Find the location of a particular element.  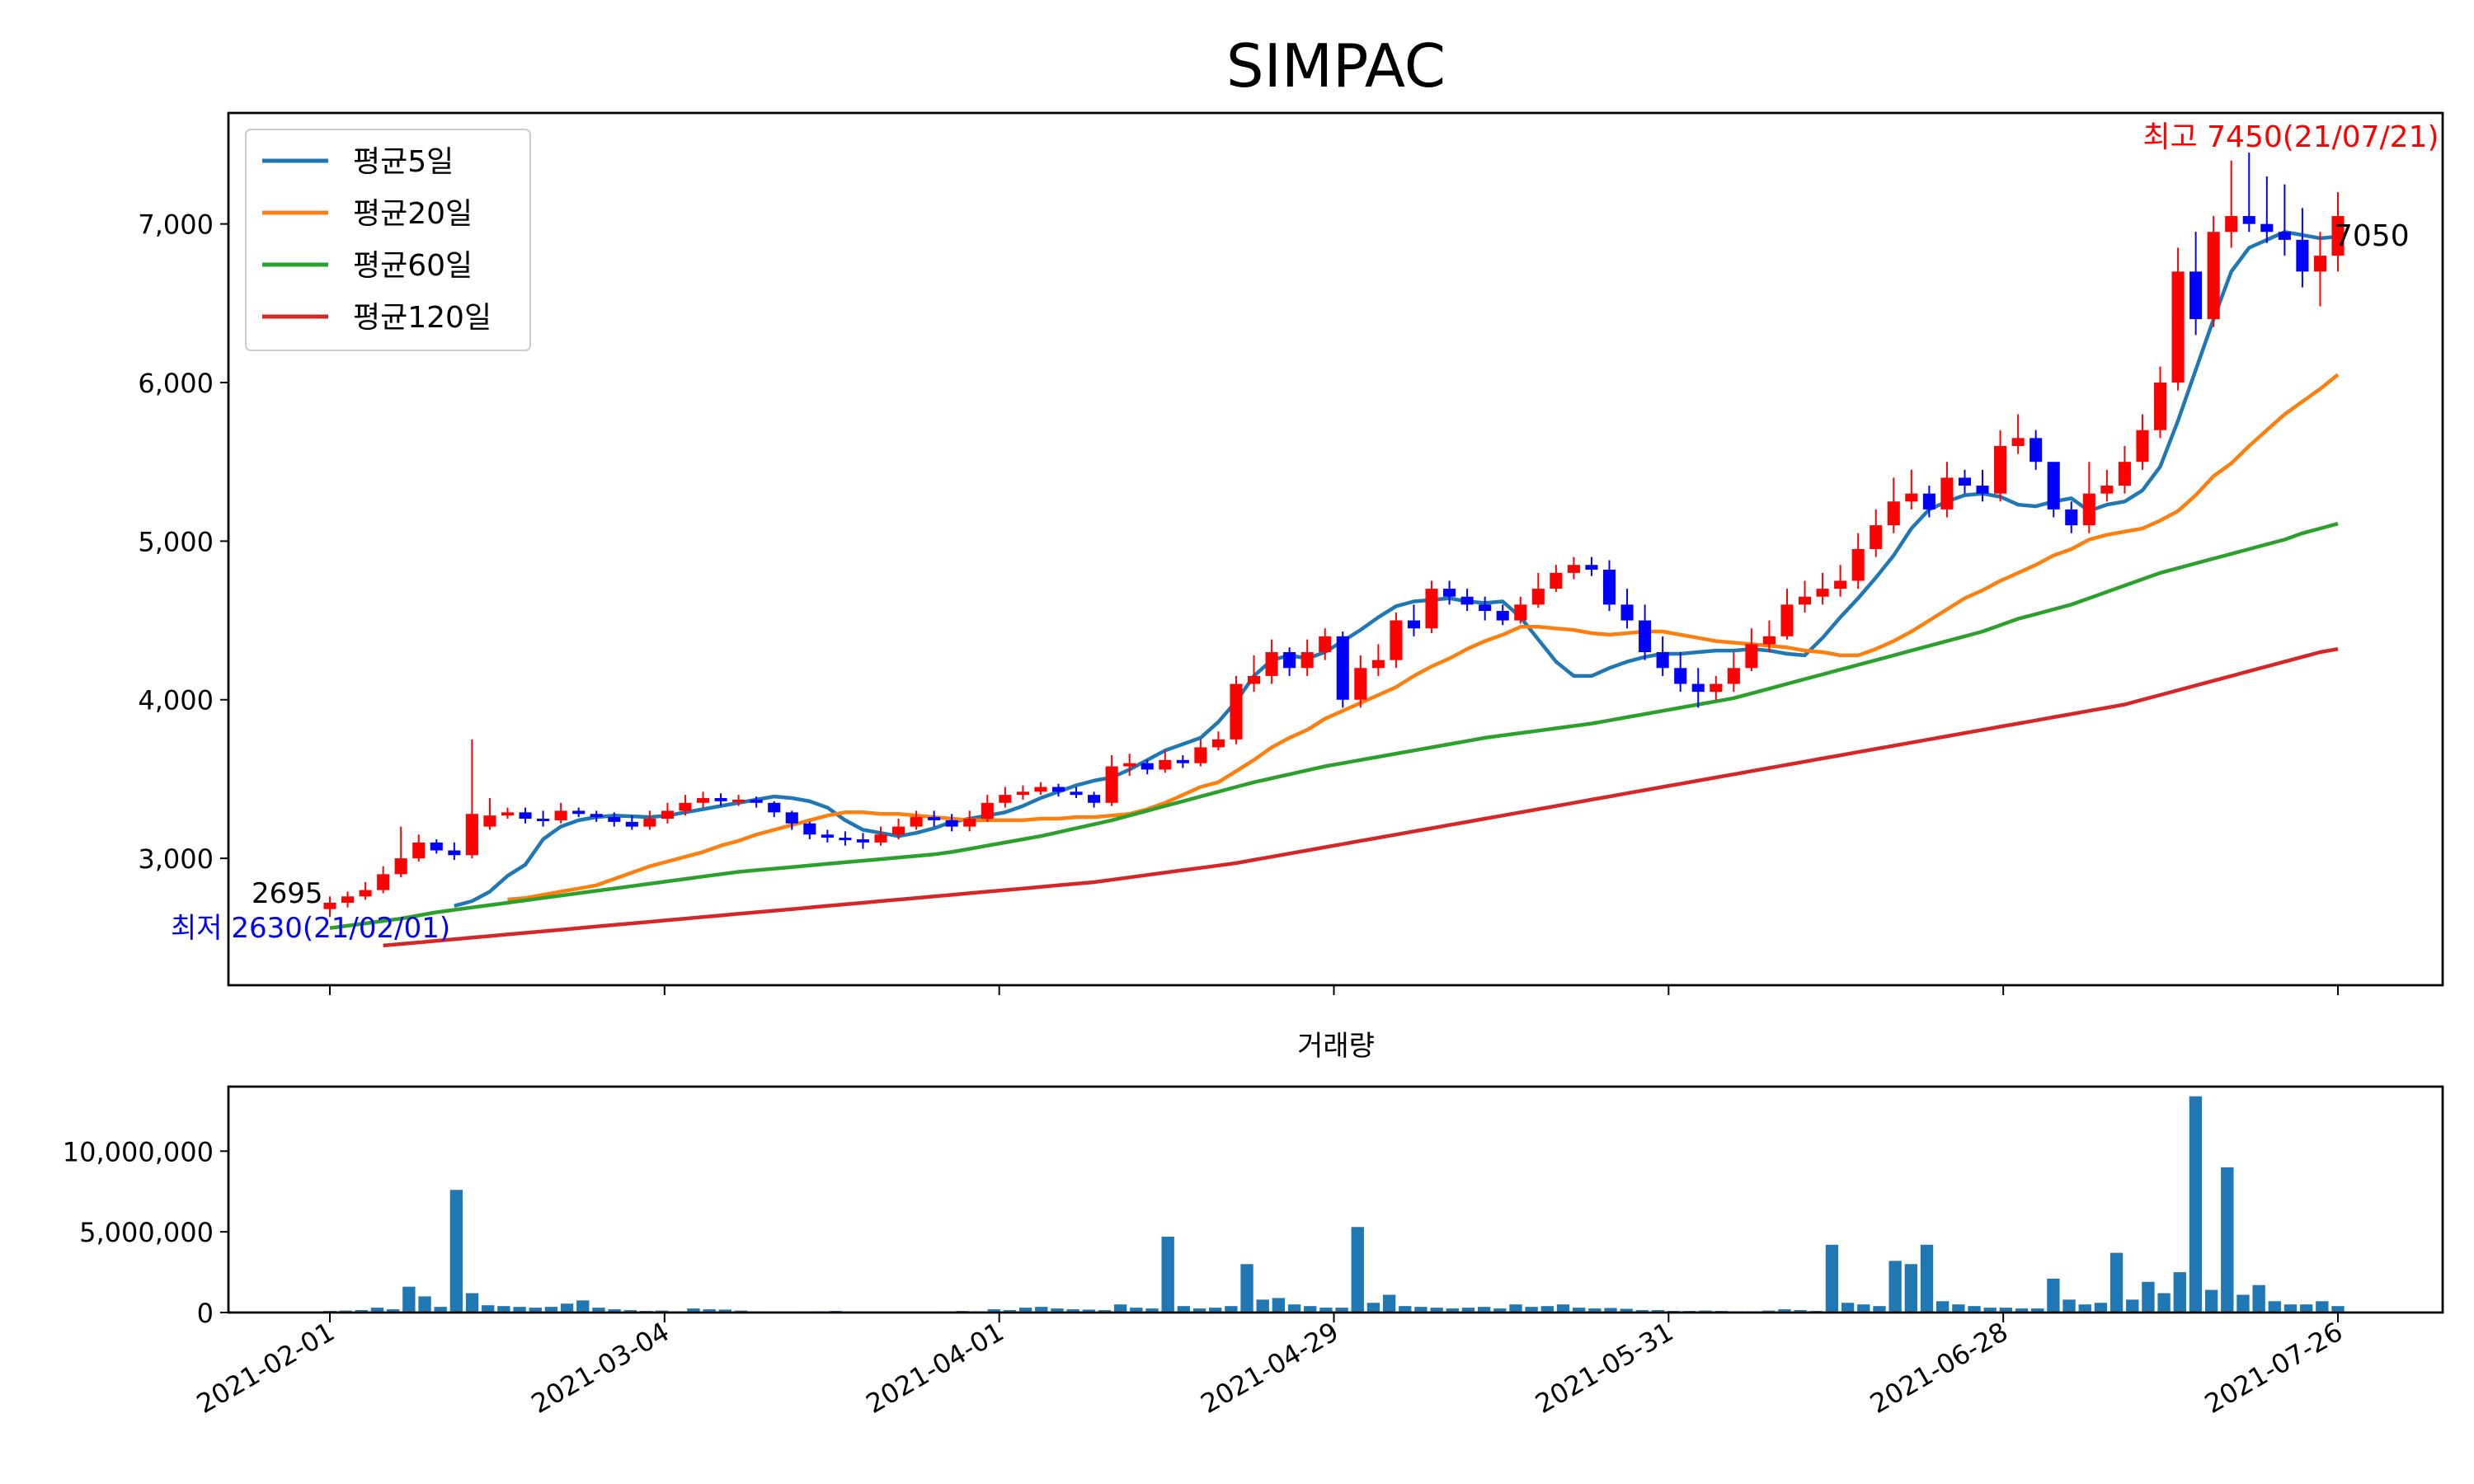

volume-chart-title: 거래량 is located at coordinates (1336, 1046).